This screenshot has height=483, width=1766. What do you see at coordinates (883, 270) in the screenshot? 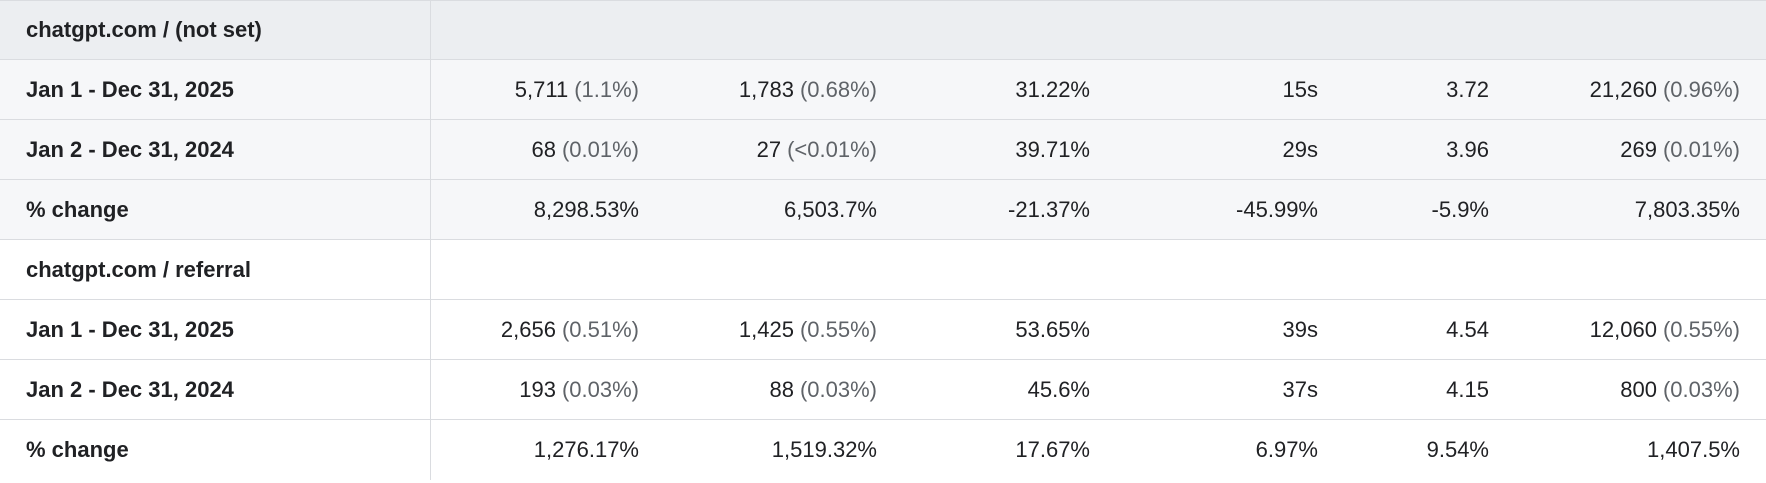
I see `group-header-row: chatgpt.com / referral` at bounding box center [883, 270].